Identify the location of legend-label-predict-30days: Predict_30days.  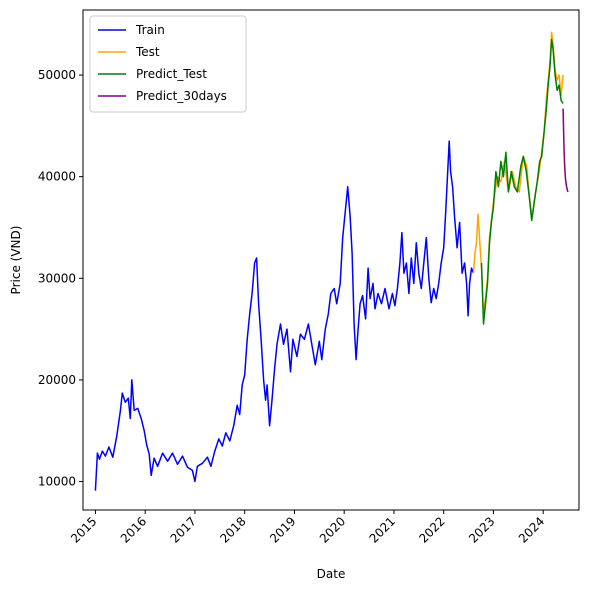
(181, 96).